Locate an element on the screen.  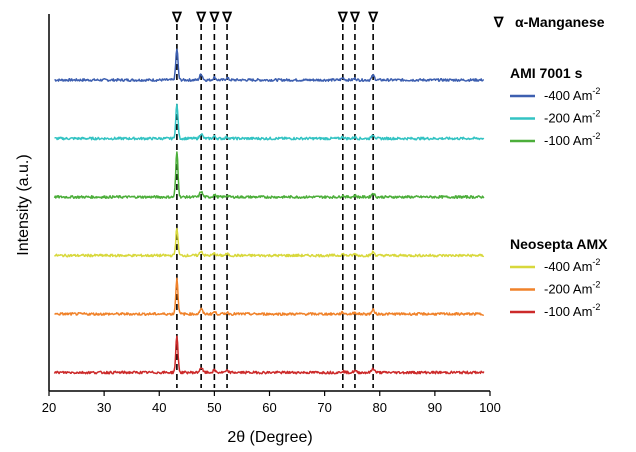
legend-group-title: AMI 7001 s is located at coordinates (546, 73).